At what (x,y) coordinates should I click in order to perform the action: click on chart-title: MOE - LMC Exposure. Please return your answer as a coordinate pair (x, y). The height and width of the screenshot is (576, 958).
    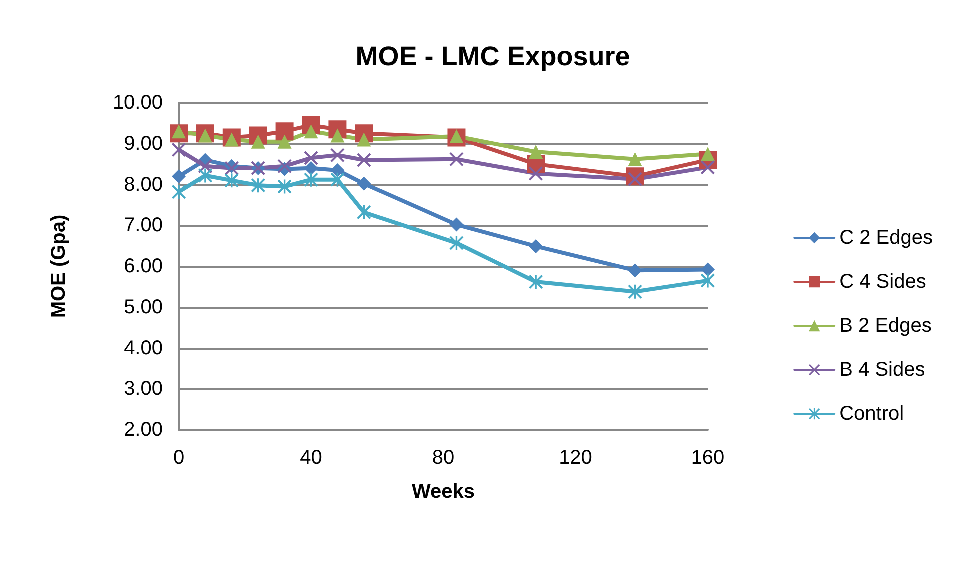
    Looking at the image, I should click on (493, 57).